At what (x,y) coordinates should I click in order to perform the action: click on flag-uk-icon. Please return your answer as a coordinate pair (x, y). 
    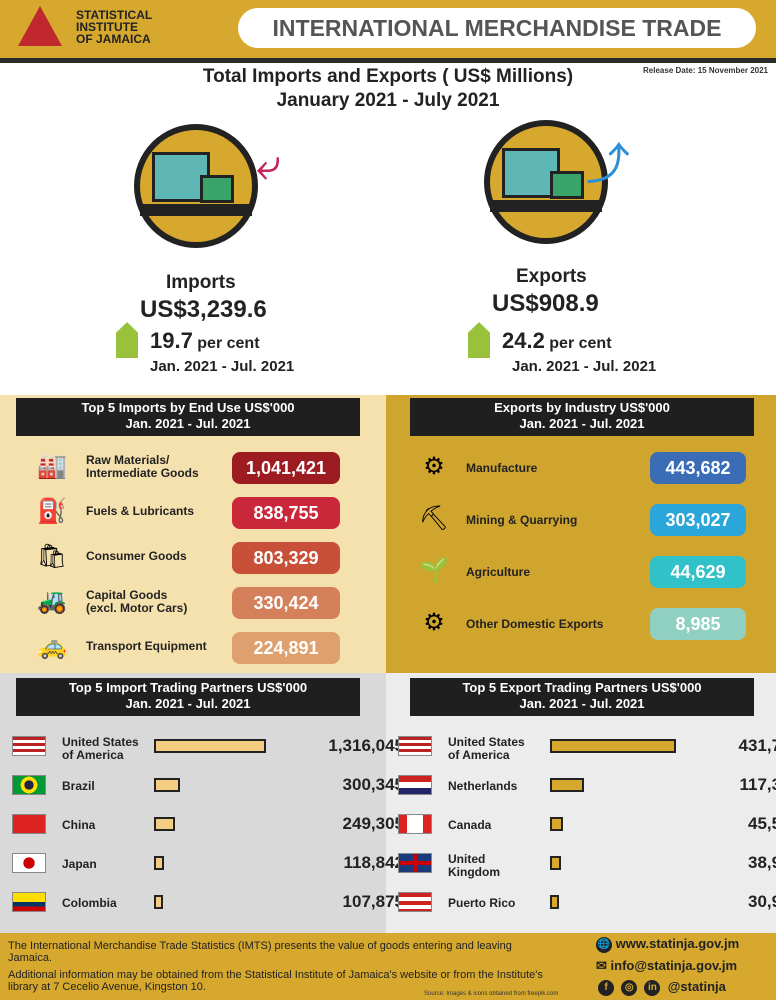
    Looking at the image, I should click on (415, 863).